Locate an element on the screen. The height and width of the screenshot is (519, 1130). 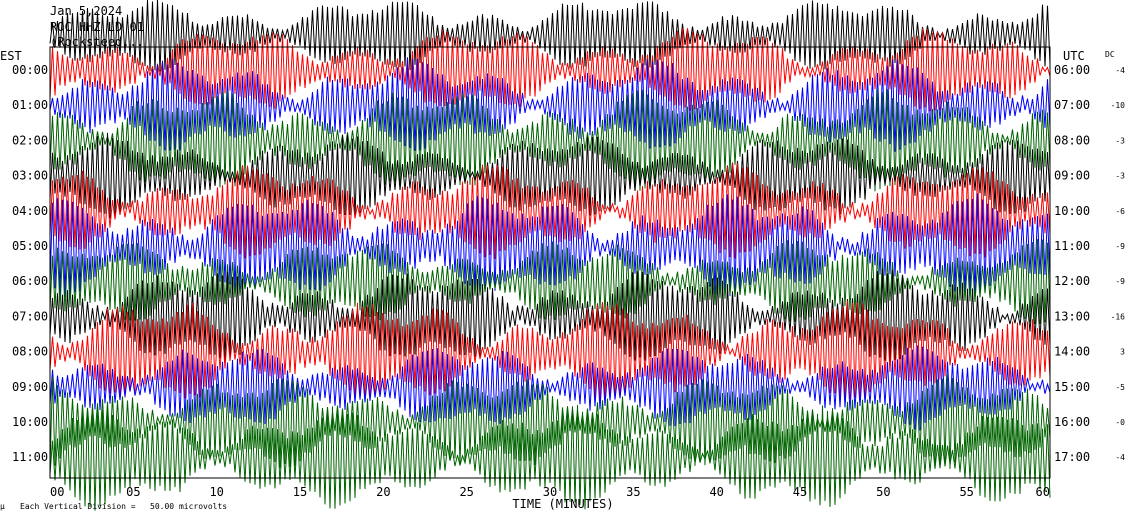
utc-time-label: 17:00 is located at coordinates (1072, 457).